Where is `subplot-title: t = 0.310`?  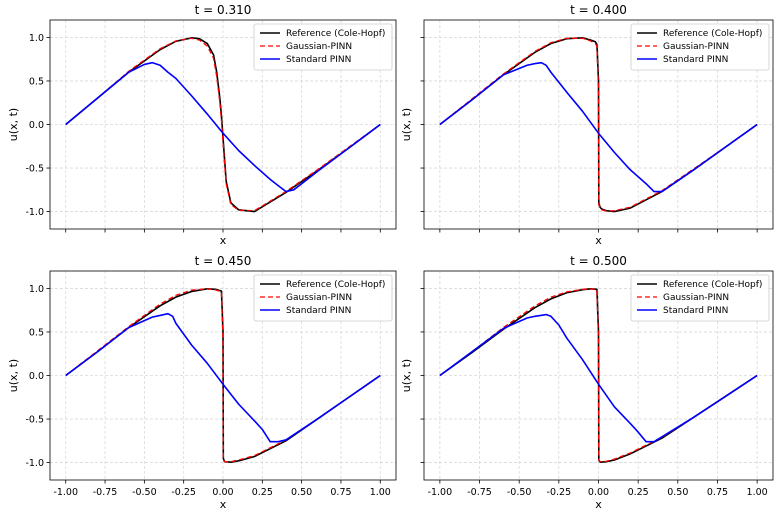 subplot-title: t = 0.310 is located at coordinates (223, 10).